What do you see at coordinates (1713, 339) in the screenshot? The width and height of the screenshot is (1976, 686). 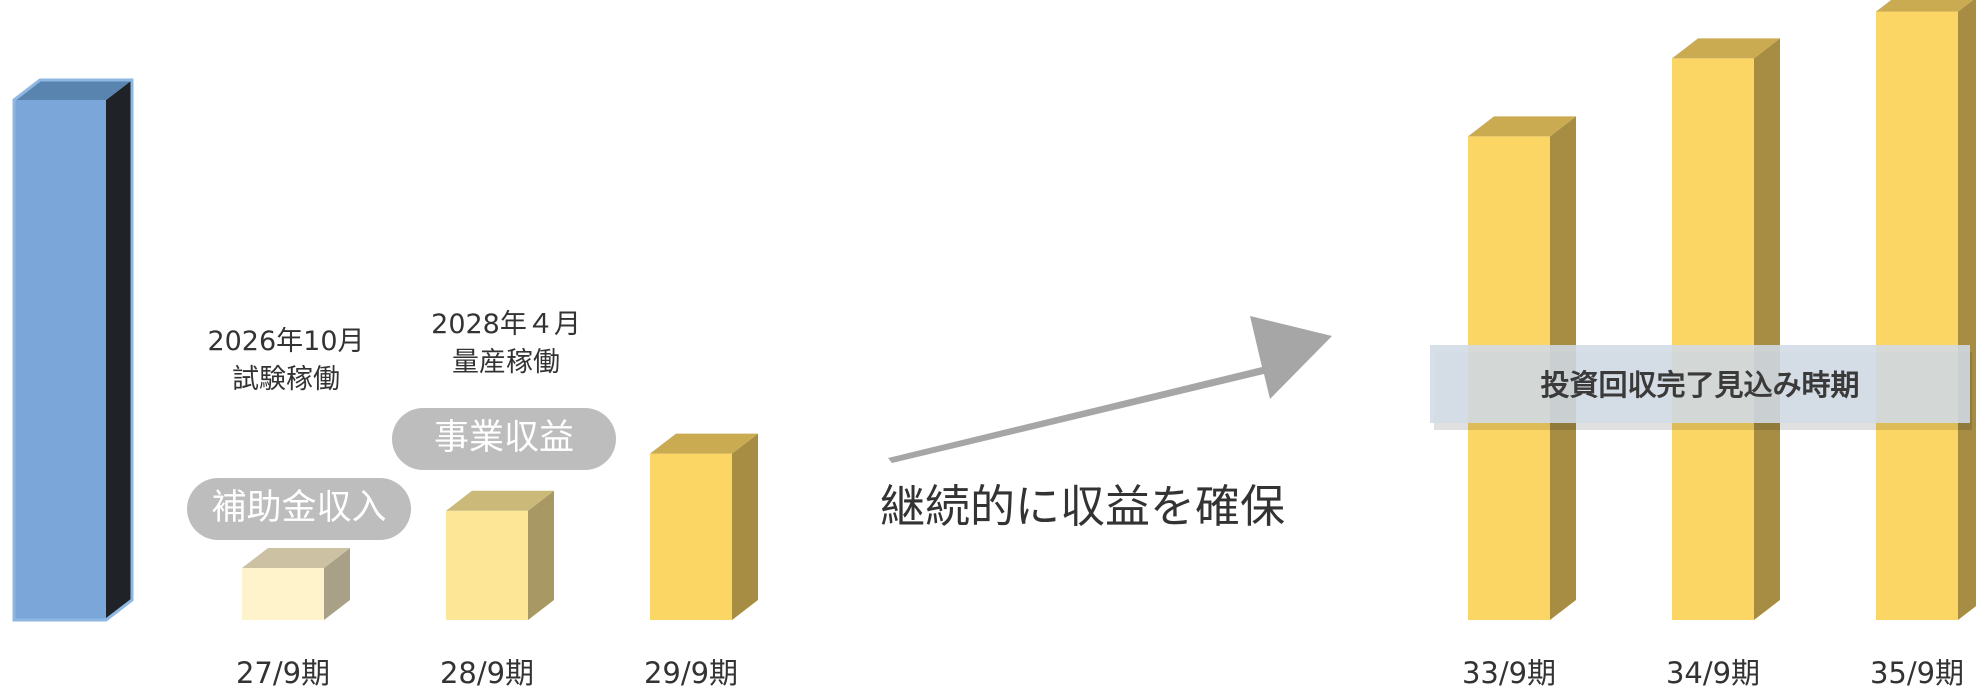 I see `bar-6-front` at bounding box center [1713, 339].